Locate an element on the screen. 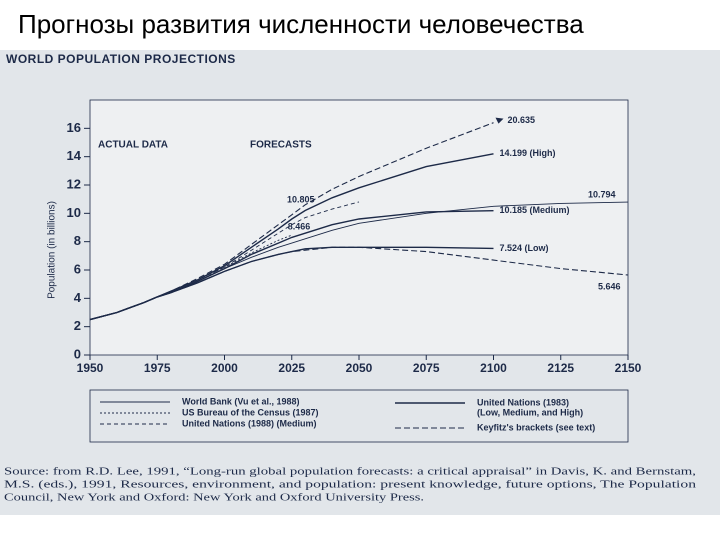 The image size is (720, 540). y-axis-label: Population (in billions) is located at coordinates (52, 250).